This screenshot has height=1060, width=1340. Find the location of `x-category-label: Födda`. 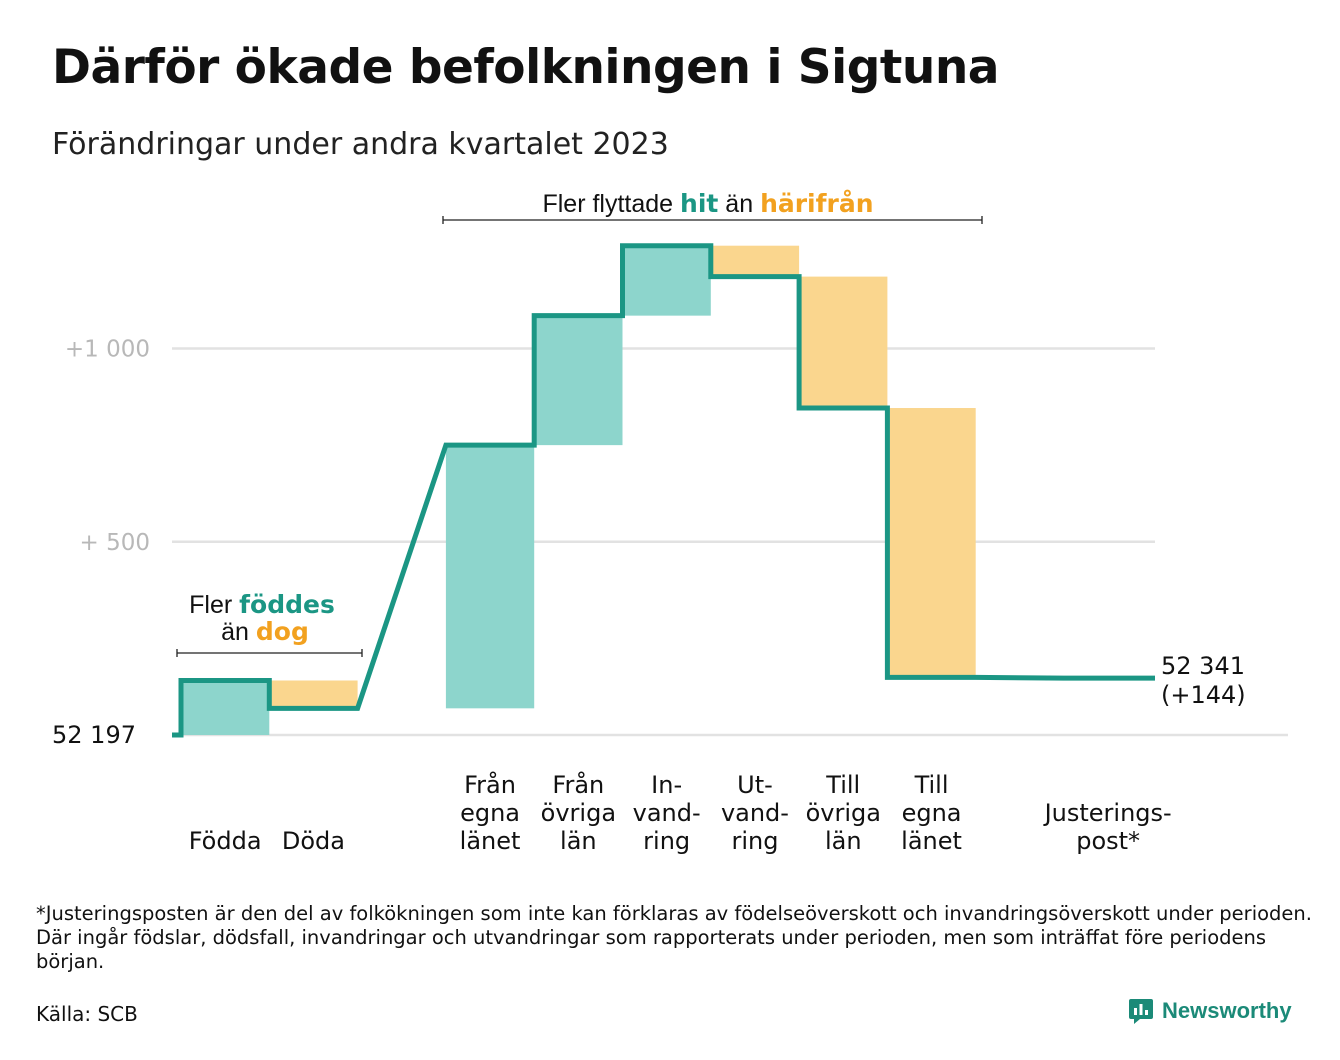

x-category-label: Födda is located at coordinates (225, 841).